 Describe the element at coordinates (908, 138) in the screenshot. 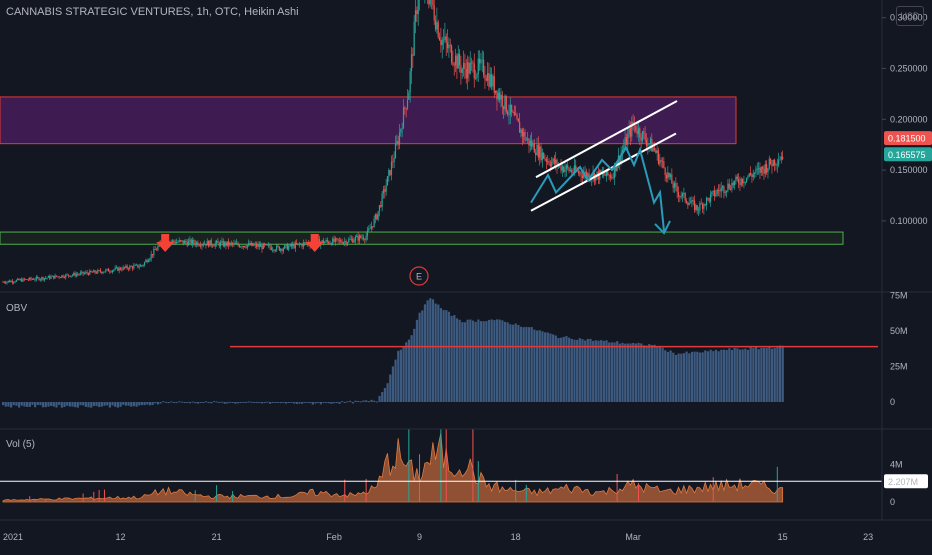

I see `price-tag` at that location.